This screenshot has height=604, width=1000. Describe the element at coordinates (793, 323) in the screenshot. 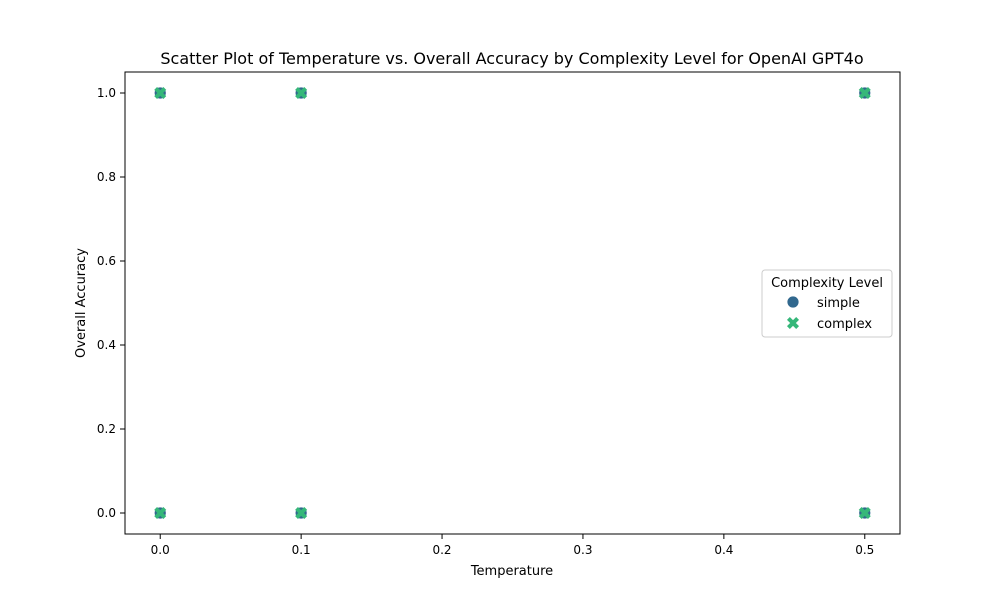

I see `legend-marker-complex` at that location.